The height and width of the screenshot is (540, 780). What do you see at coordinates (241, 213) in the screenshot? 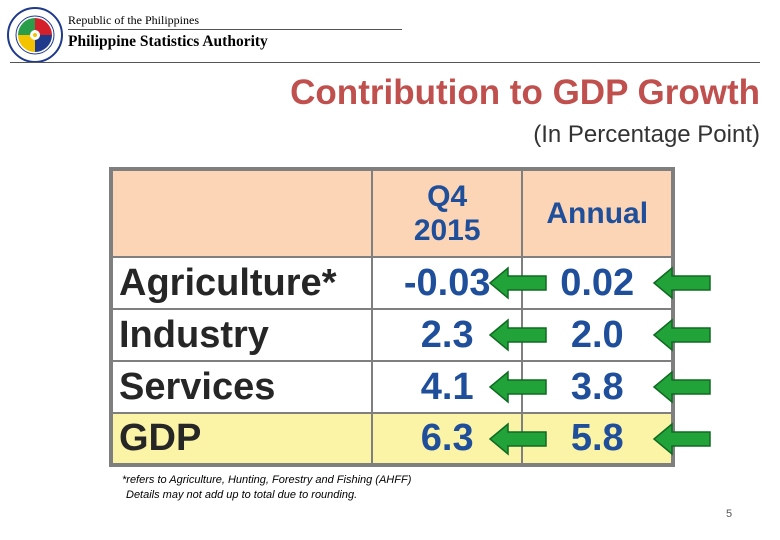
I see `table-corner-cell` at bounding box center [241, 213].